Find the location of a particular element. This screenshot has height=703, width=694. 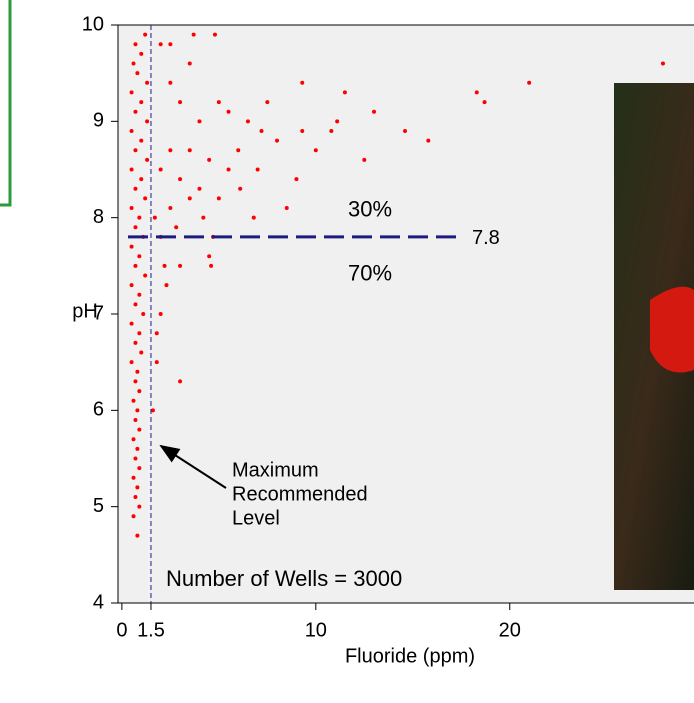

y-tick-label: 9 is located at coordinates (98, 121).